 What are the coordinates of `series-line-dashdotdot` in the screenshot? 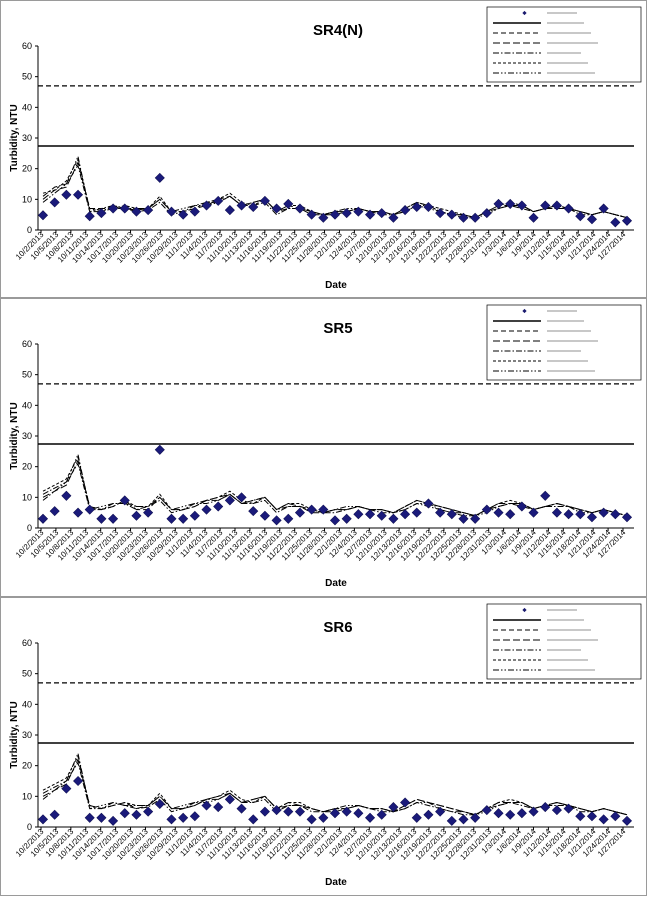 It's located at (335, 186).